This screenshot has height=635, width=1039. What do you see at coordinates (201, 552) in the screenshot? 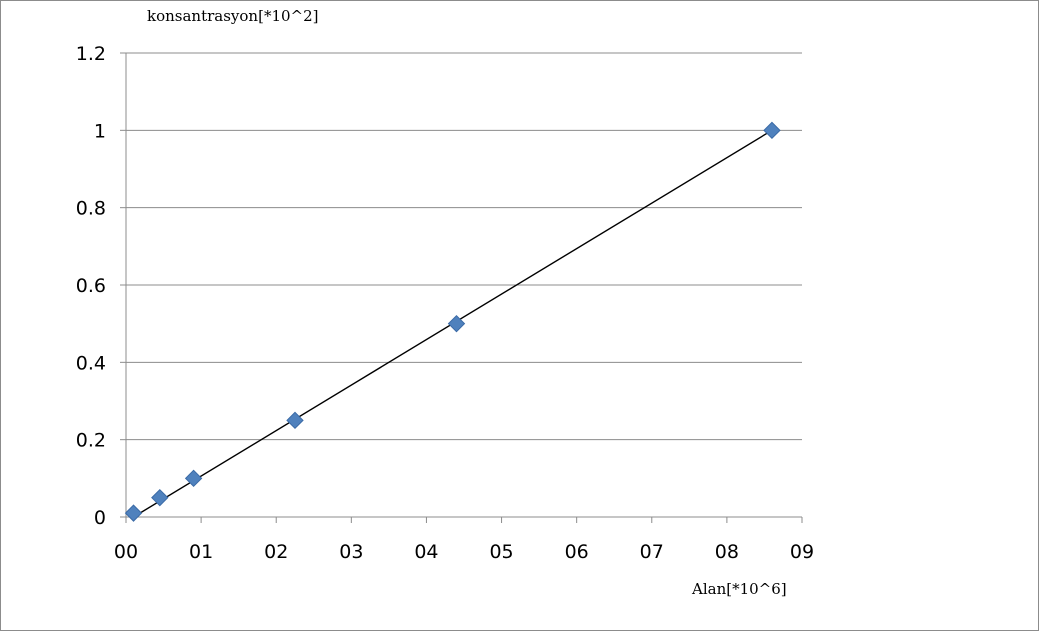
I see `x-tick-label: 01` at bounding box center [201, 552].